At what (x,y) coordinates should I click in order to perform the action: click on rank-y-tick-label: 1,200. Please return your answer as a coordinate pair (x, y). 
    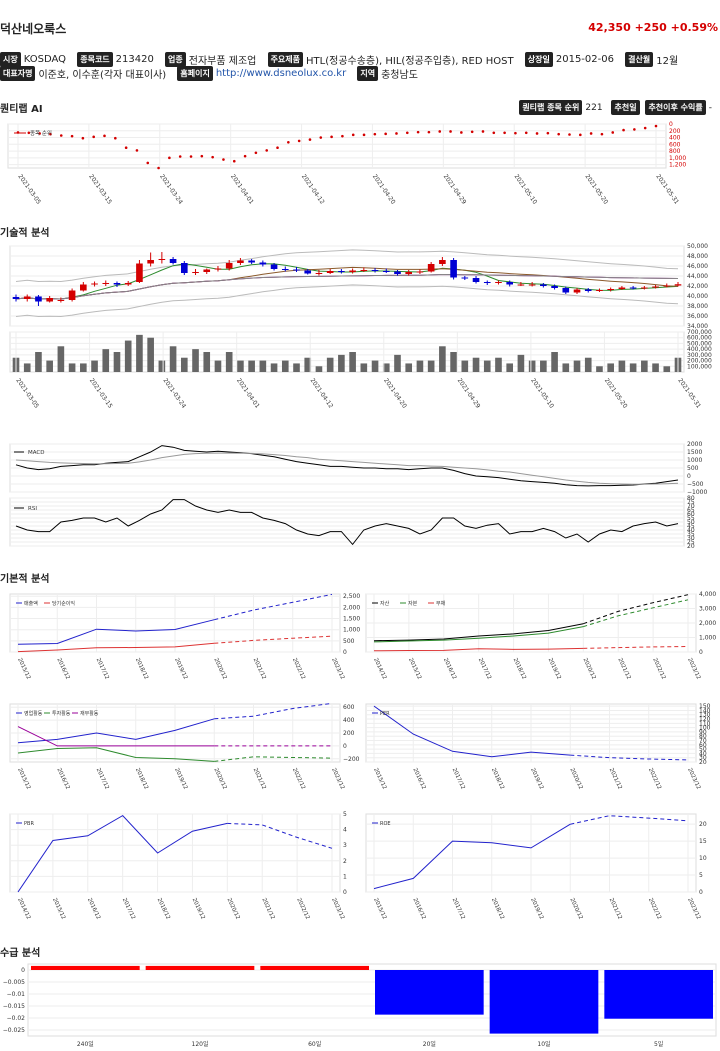
    Looking at the image, I should click on (677, 165).